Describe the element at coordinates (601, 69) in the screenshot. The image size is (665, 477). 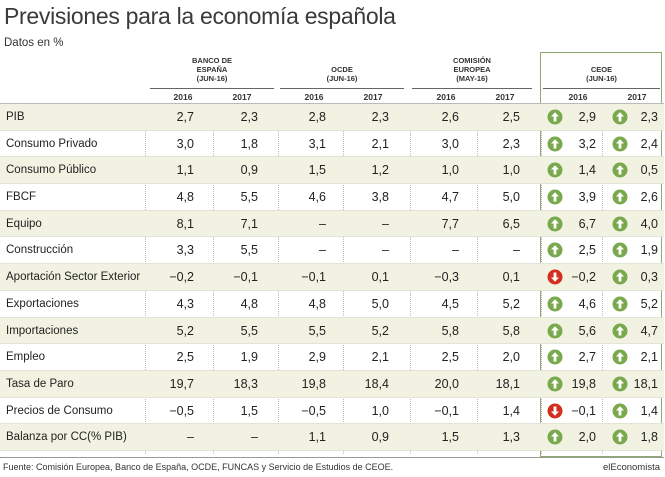
I see `group-header: CEOE (JUN-16)` at that location.